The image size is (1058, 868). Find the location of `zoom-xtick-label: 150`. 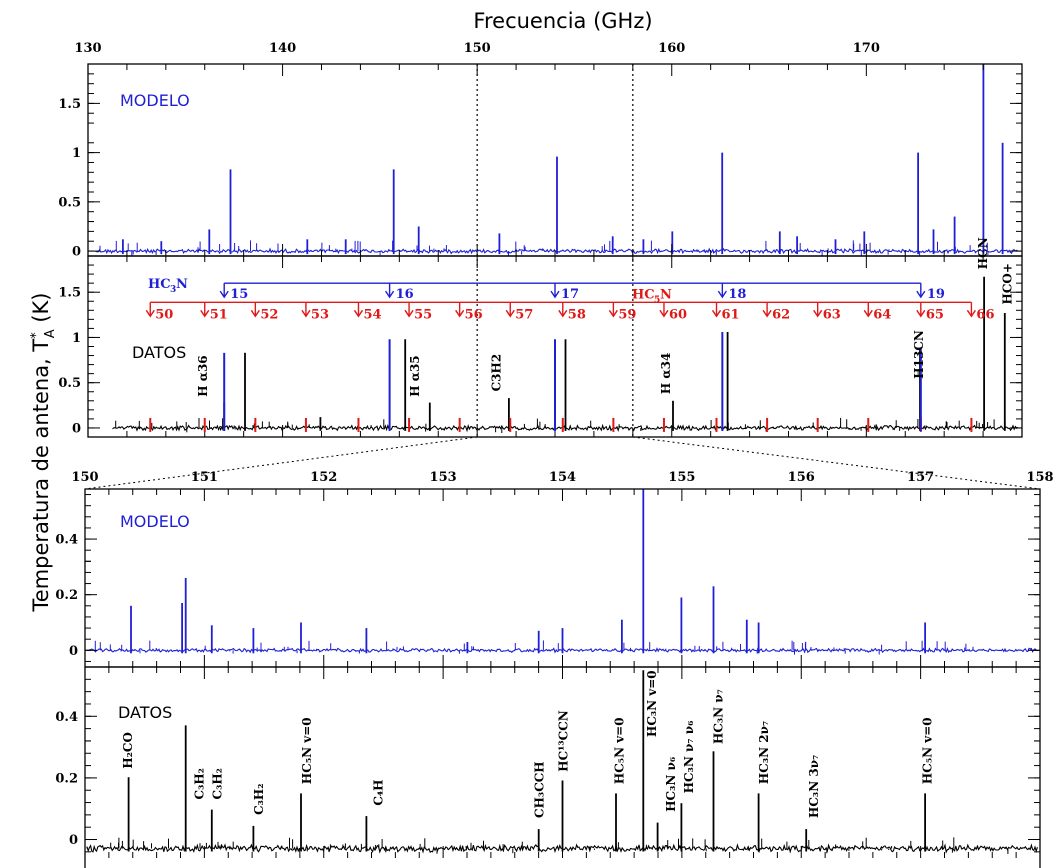

zoom-xtick-label: 150 is located at coordinates (84, 477).